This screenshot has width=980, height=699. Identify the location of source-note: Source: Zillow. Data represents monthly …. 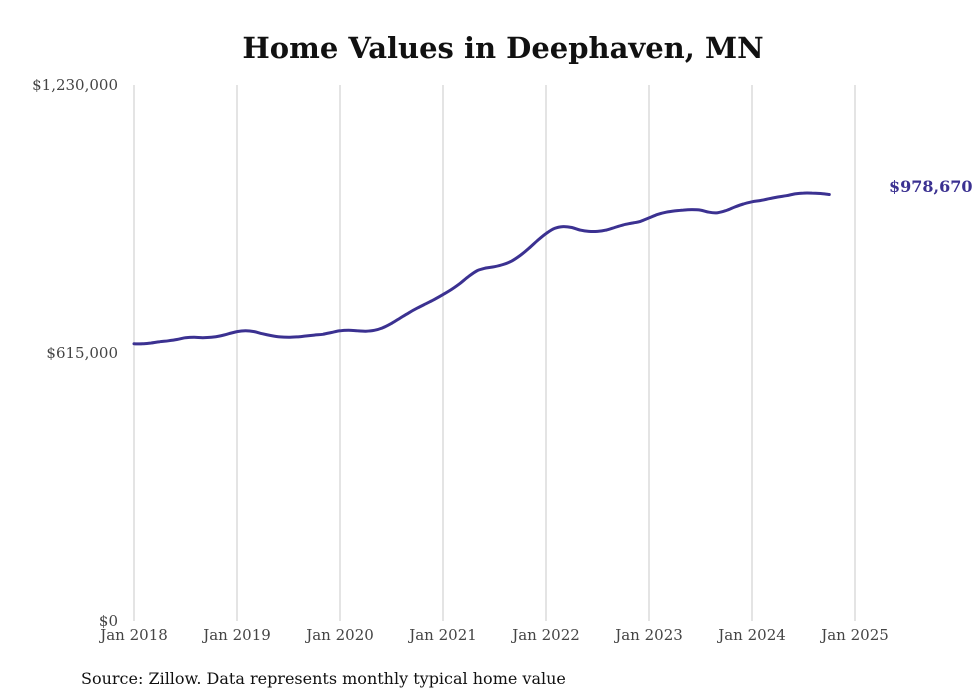
(323, 678).